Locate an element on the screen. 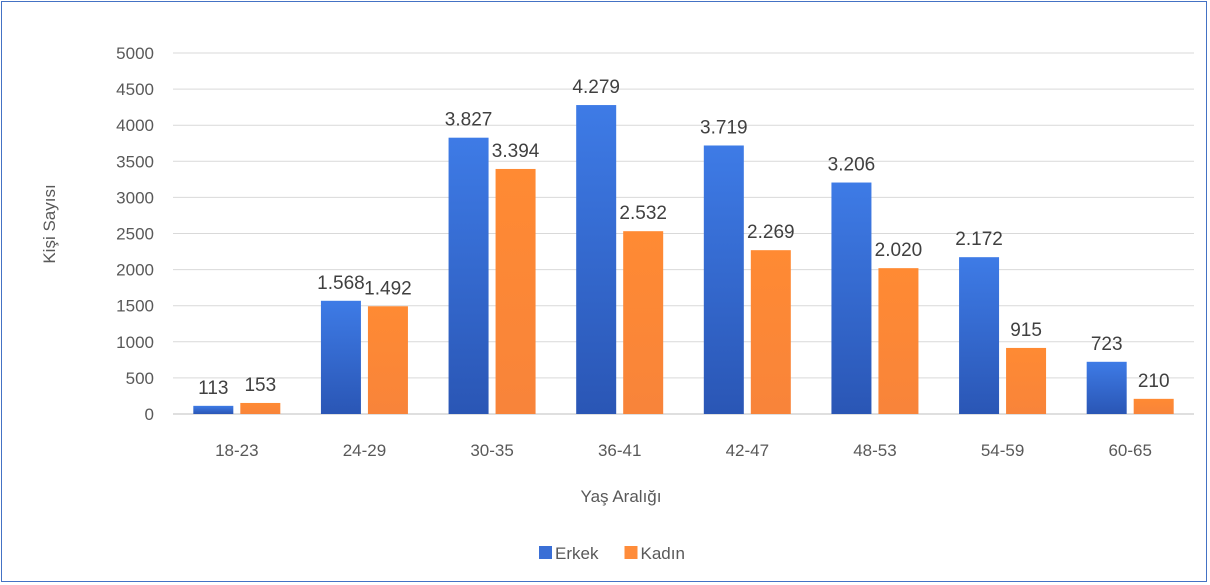 Image resolution: width=1210 pixels, height=585 pixels. data-label: 3.827 is located at coordinates (469, 120).